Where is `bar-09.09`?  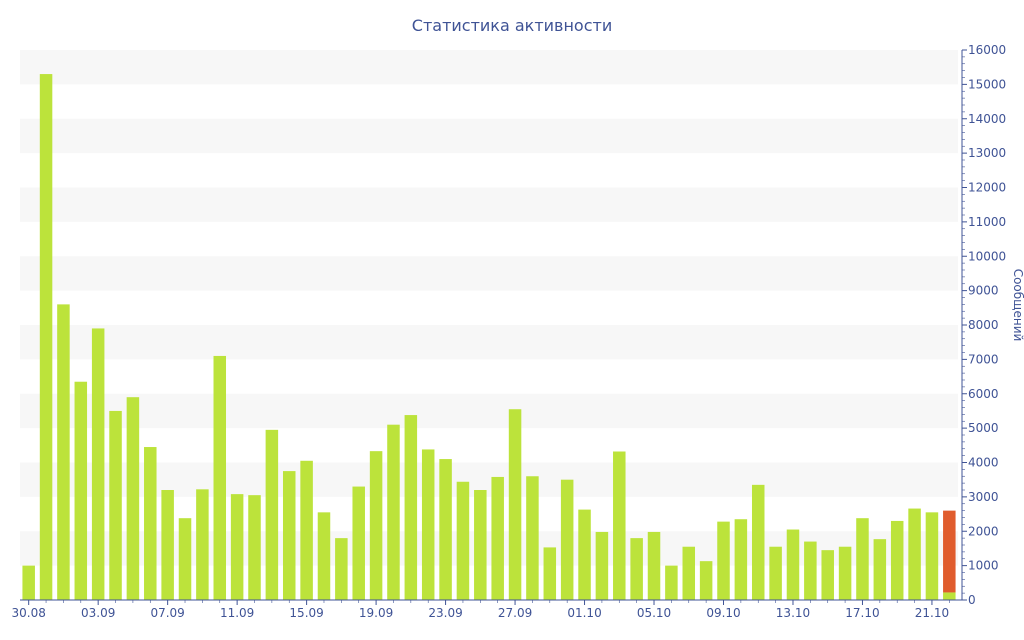 bar-09.09 is located at coordinates (202, 544).